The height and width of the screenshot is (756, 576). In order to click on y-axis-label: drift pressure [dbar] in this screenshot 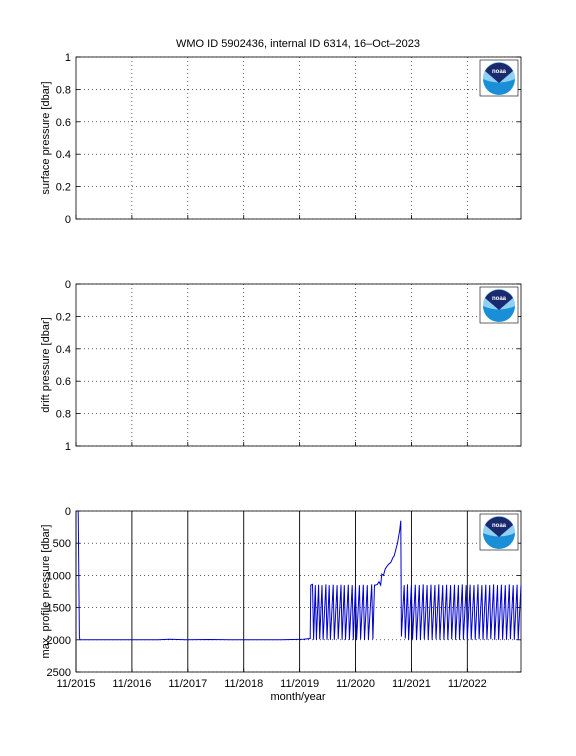, I will do `click(46, 364)`.